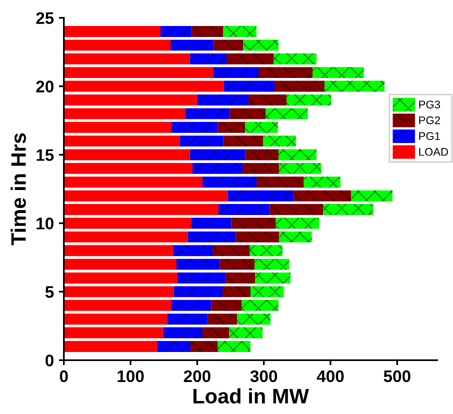  Describe the element at coordinates (397, 376) in the screenshot. I see `x-tick-label: 500` at that location.